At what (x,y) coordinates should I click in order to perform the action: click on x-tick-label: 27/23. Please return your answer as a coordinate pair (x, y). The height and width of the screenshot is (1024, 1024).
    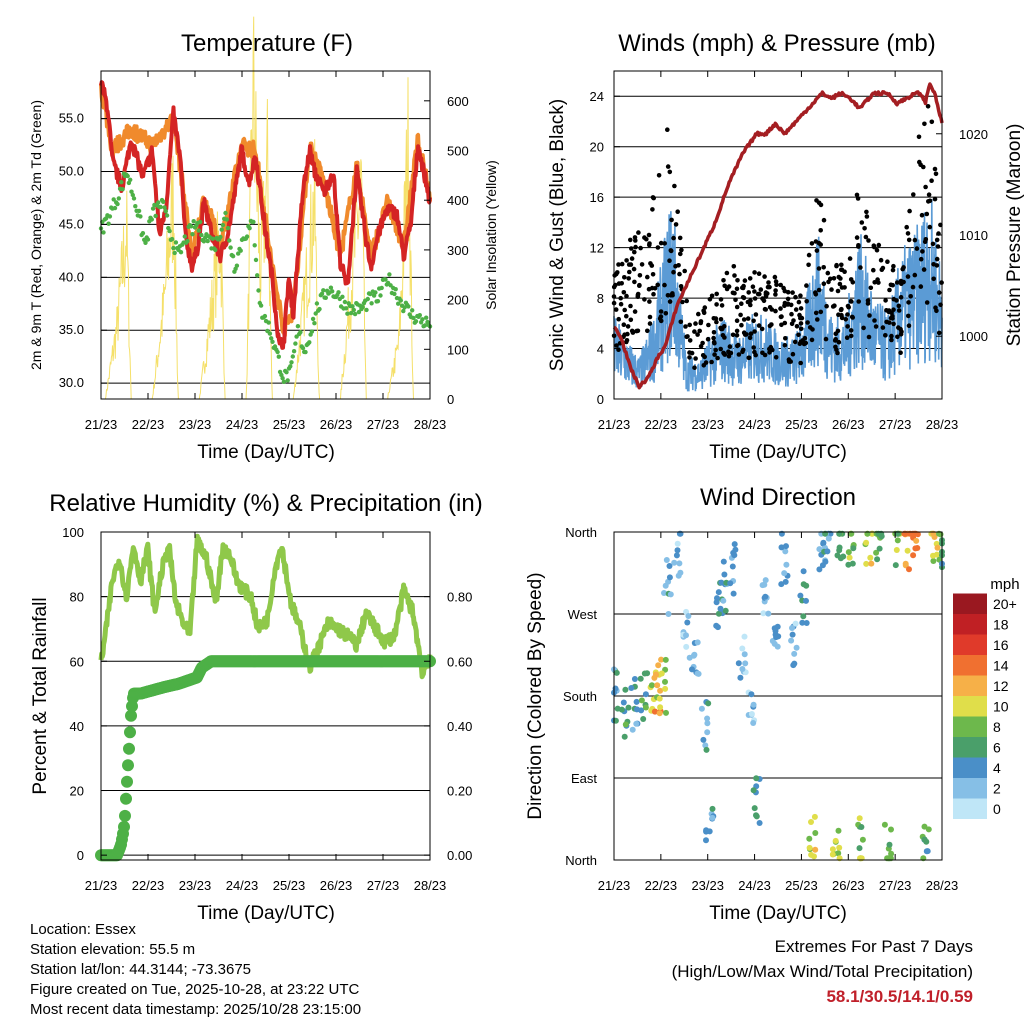
    Looking at the image, I should click on (895, 885).